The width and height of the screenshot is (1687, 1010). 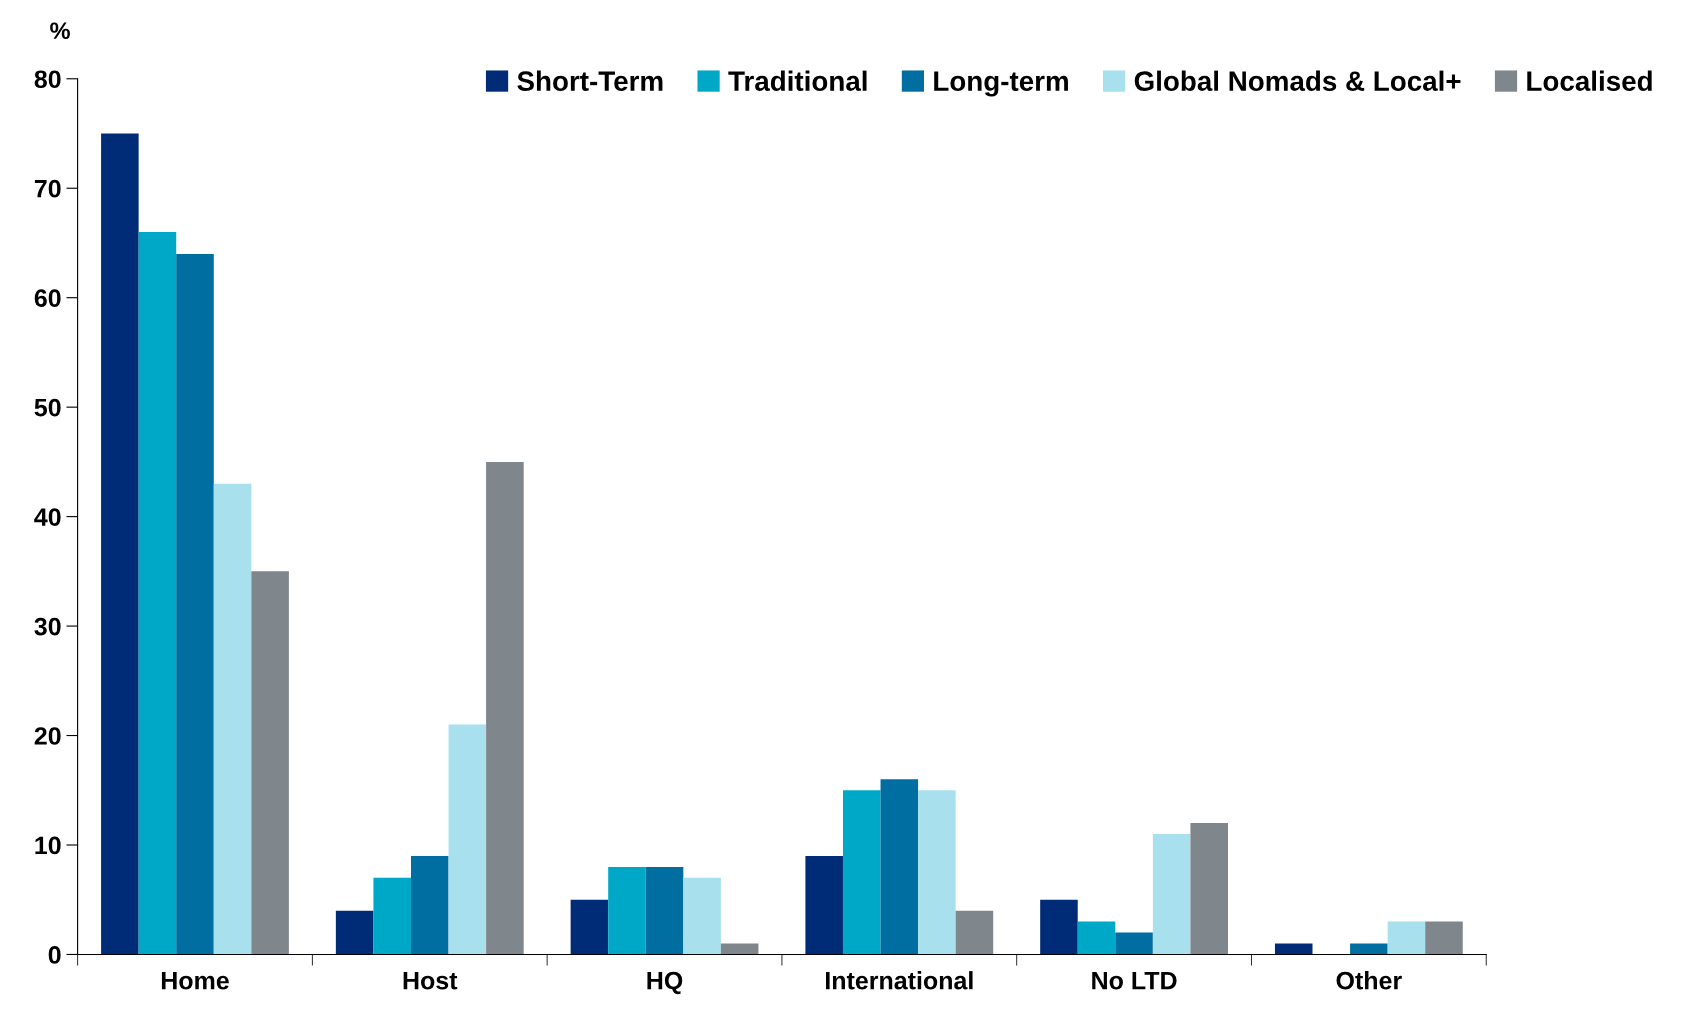 I want to click on y-tick-label: 50, so click(x=47, y=407).